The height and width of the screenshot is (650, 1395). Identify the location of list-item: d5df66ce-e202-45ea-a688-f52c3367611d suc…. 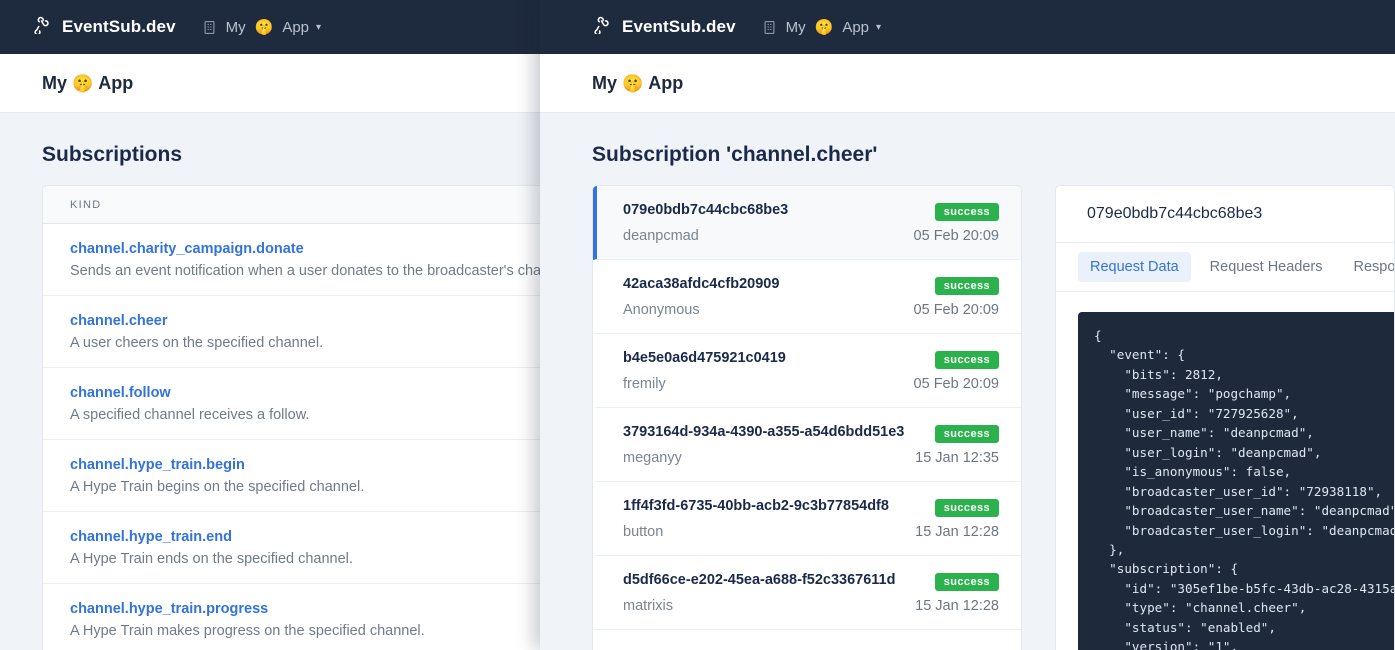
(807, 593).